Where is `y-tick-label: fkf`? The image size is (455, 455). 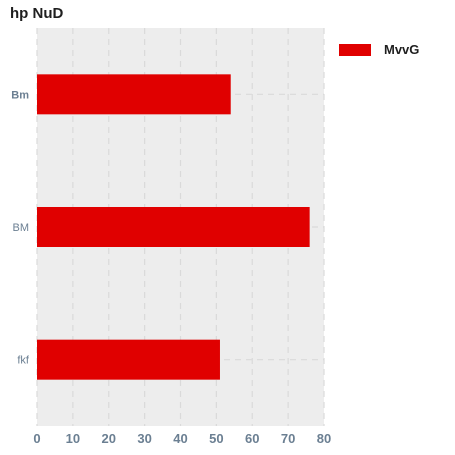 y-tick-label: fkf is located at coordinates (23, 361).